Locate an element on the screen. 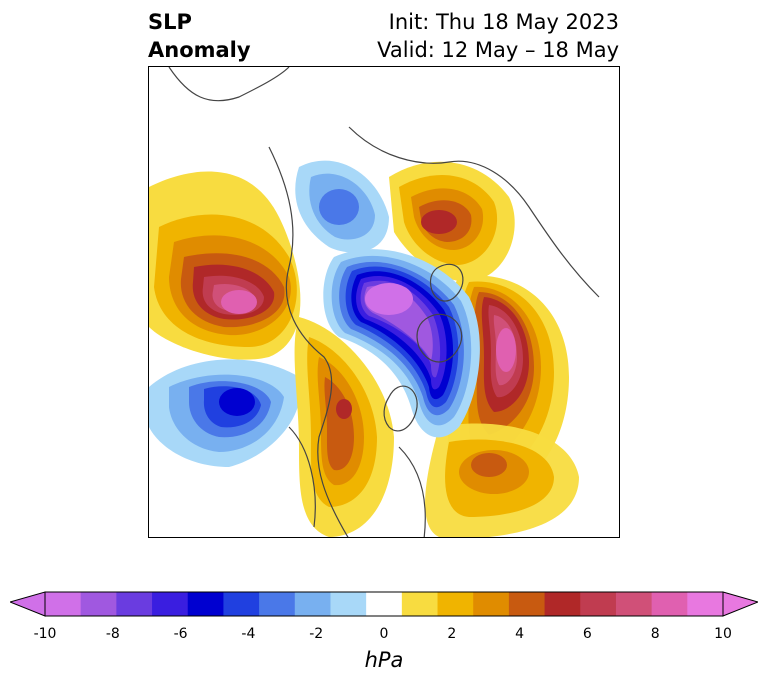 This screenshot has height=684, width=768. colorbar-tick-label: 8 is located at coordinates (655, 634).